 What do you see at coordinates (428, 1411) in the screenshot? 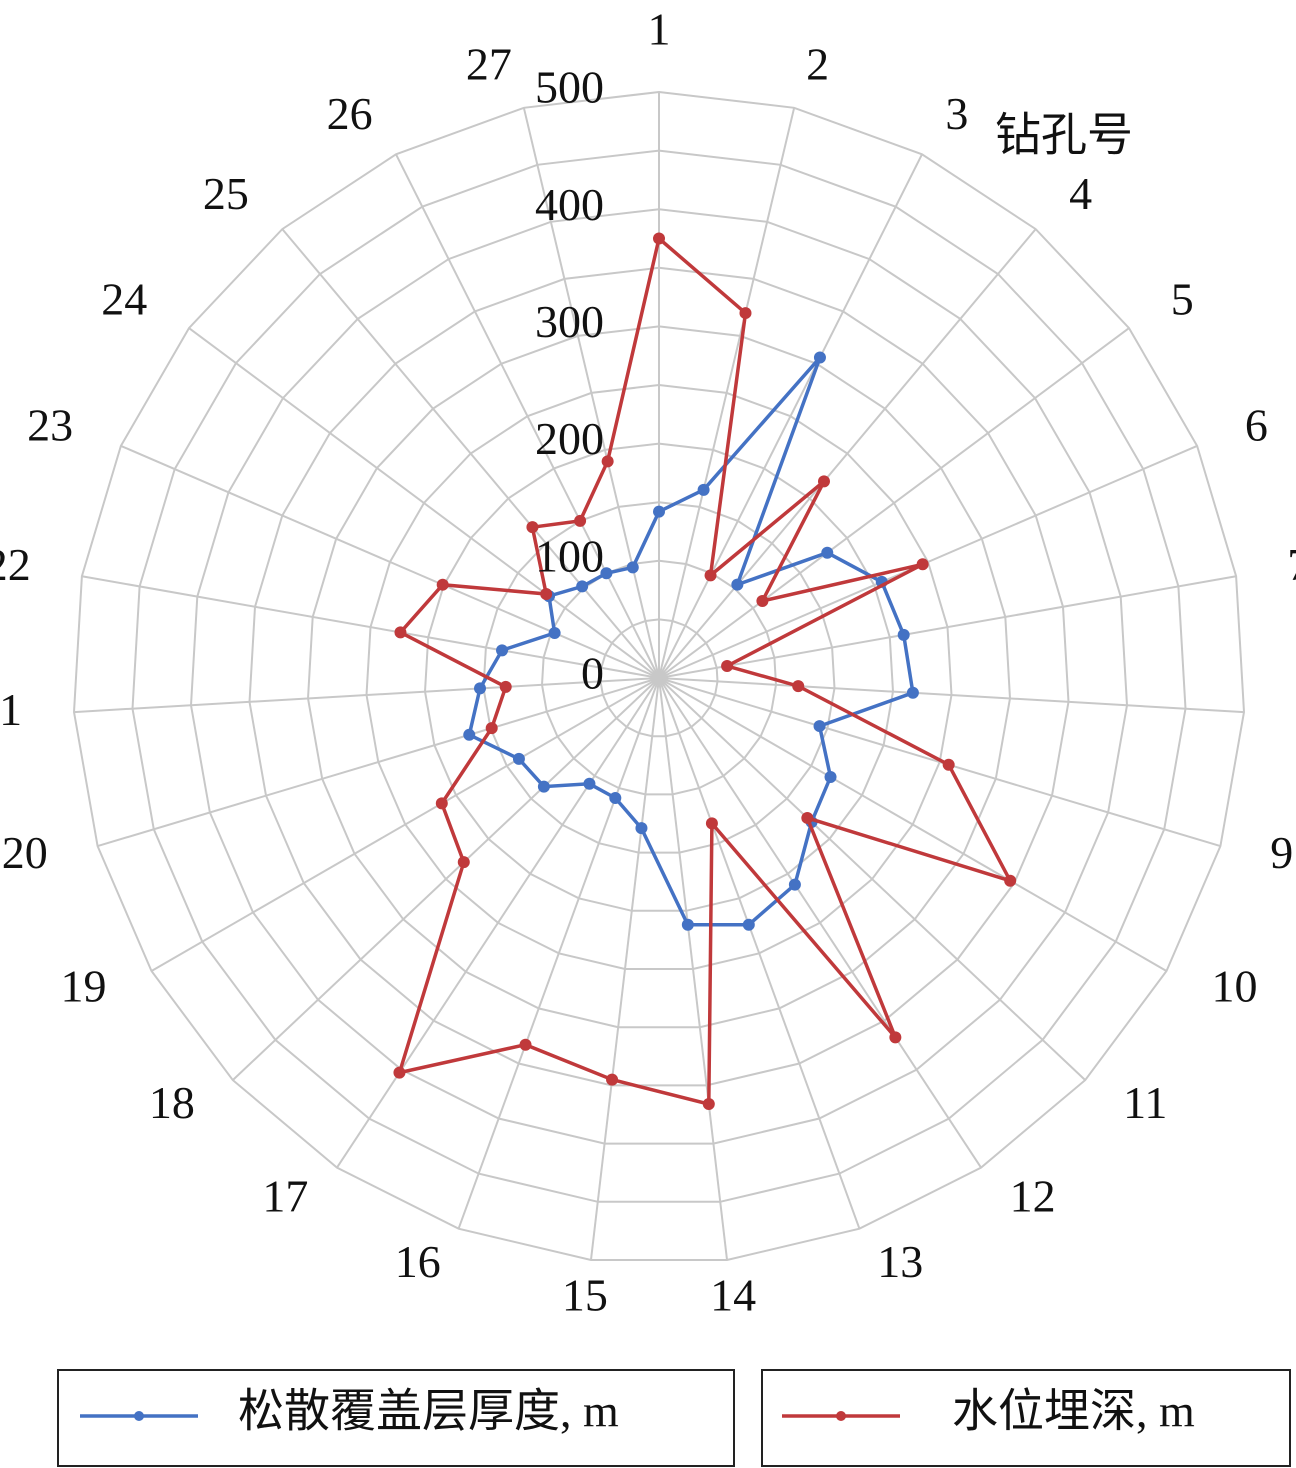
I see `legend-label: 松散覆盖层厚度, m` at bounding box center [428, 1411].